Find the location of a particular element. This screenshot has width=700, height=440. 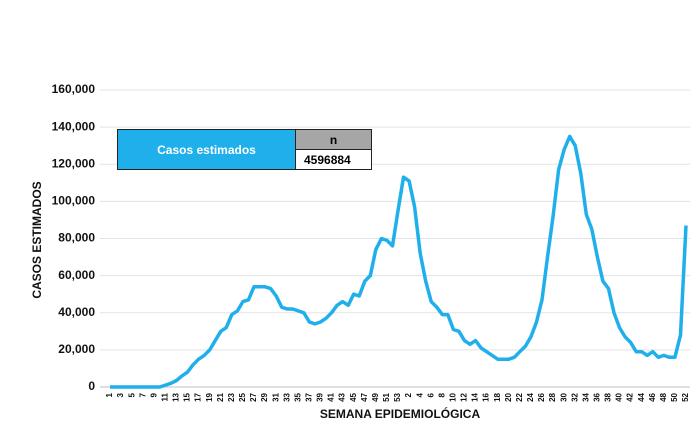

table-column: n 4596884 is located at coordinates (334, 149).